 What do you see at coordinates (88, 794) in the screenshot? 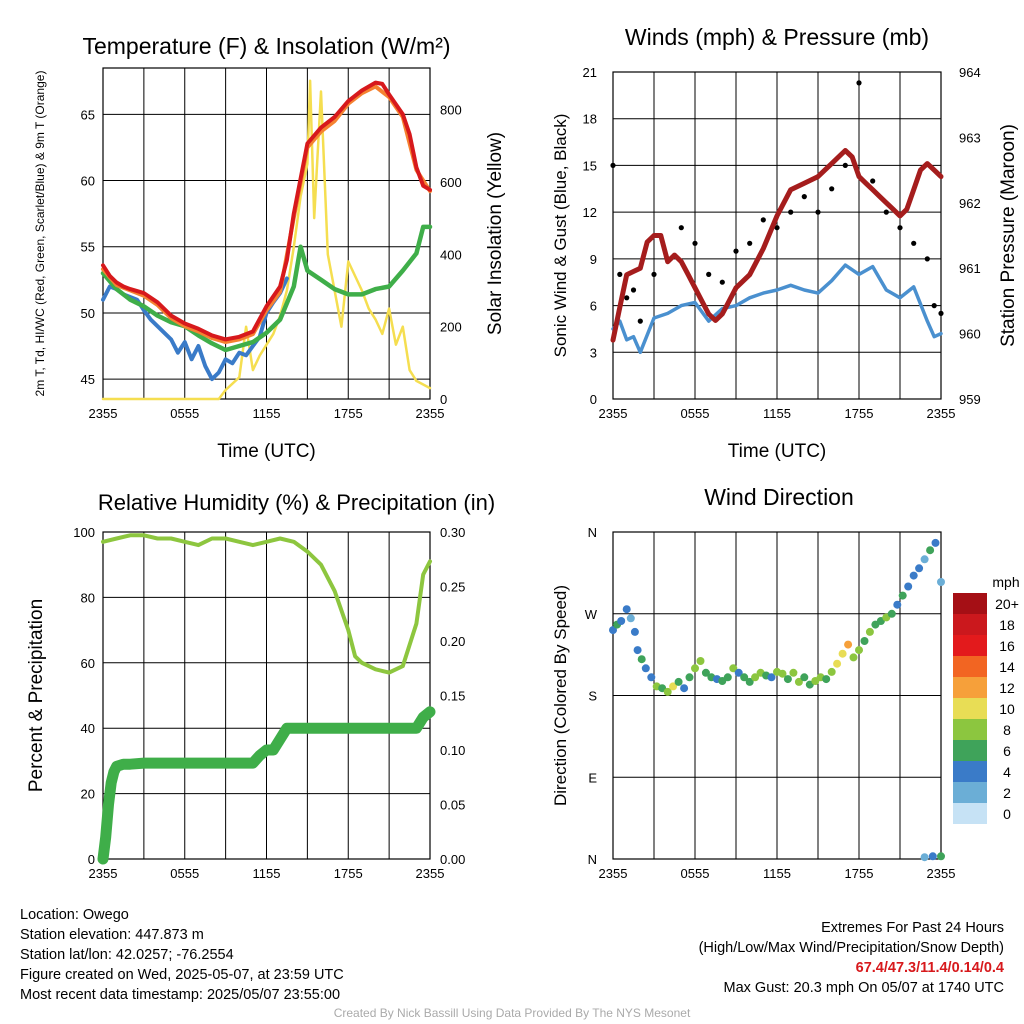
I see `y-tick-label: 20` at bounding box center [88, 794].